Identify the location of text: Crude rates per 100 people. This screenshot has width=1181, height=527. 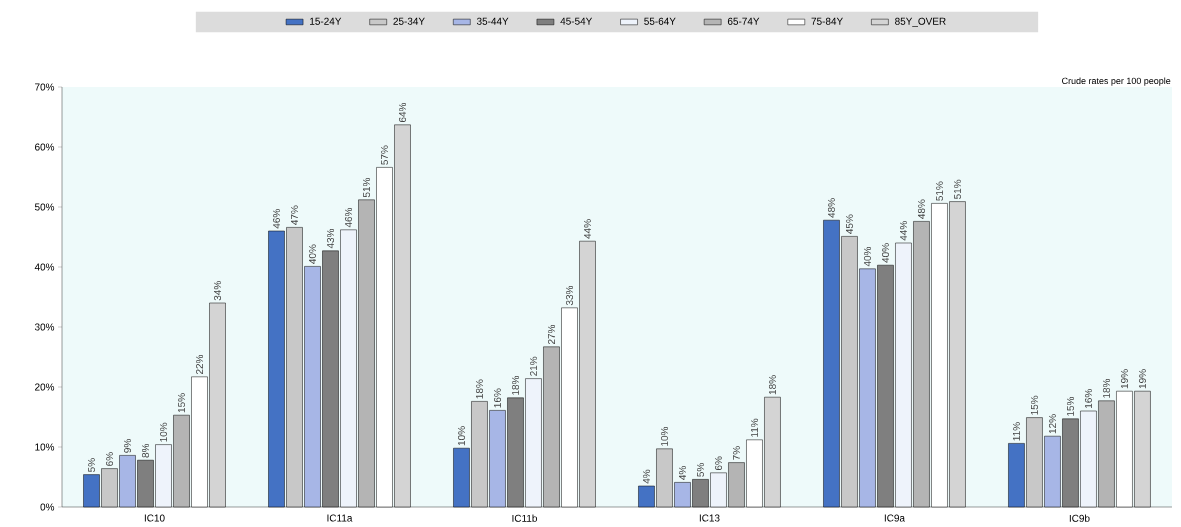
(1116, 81).